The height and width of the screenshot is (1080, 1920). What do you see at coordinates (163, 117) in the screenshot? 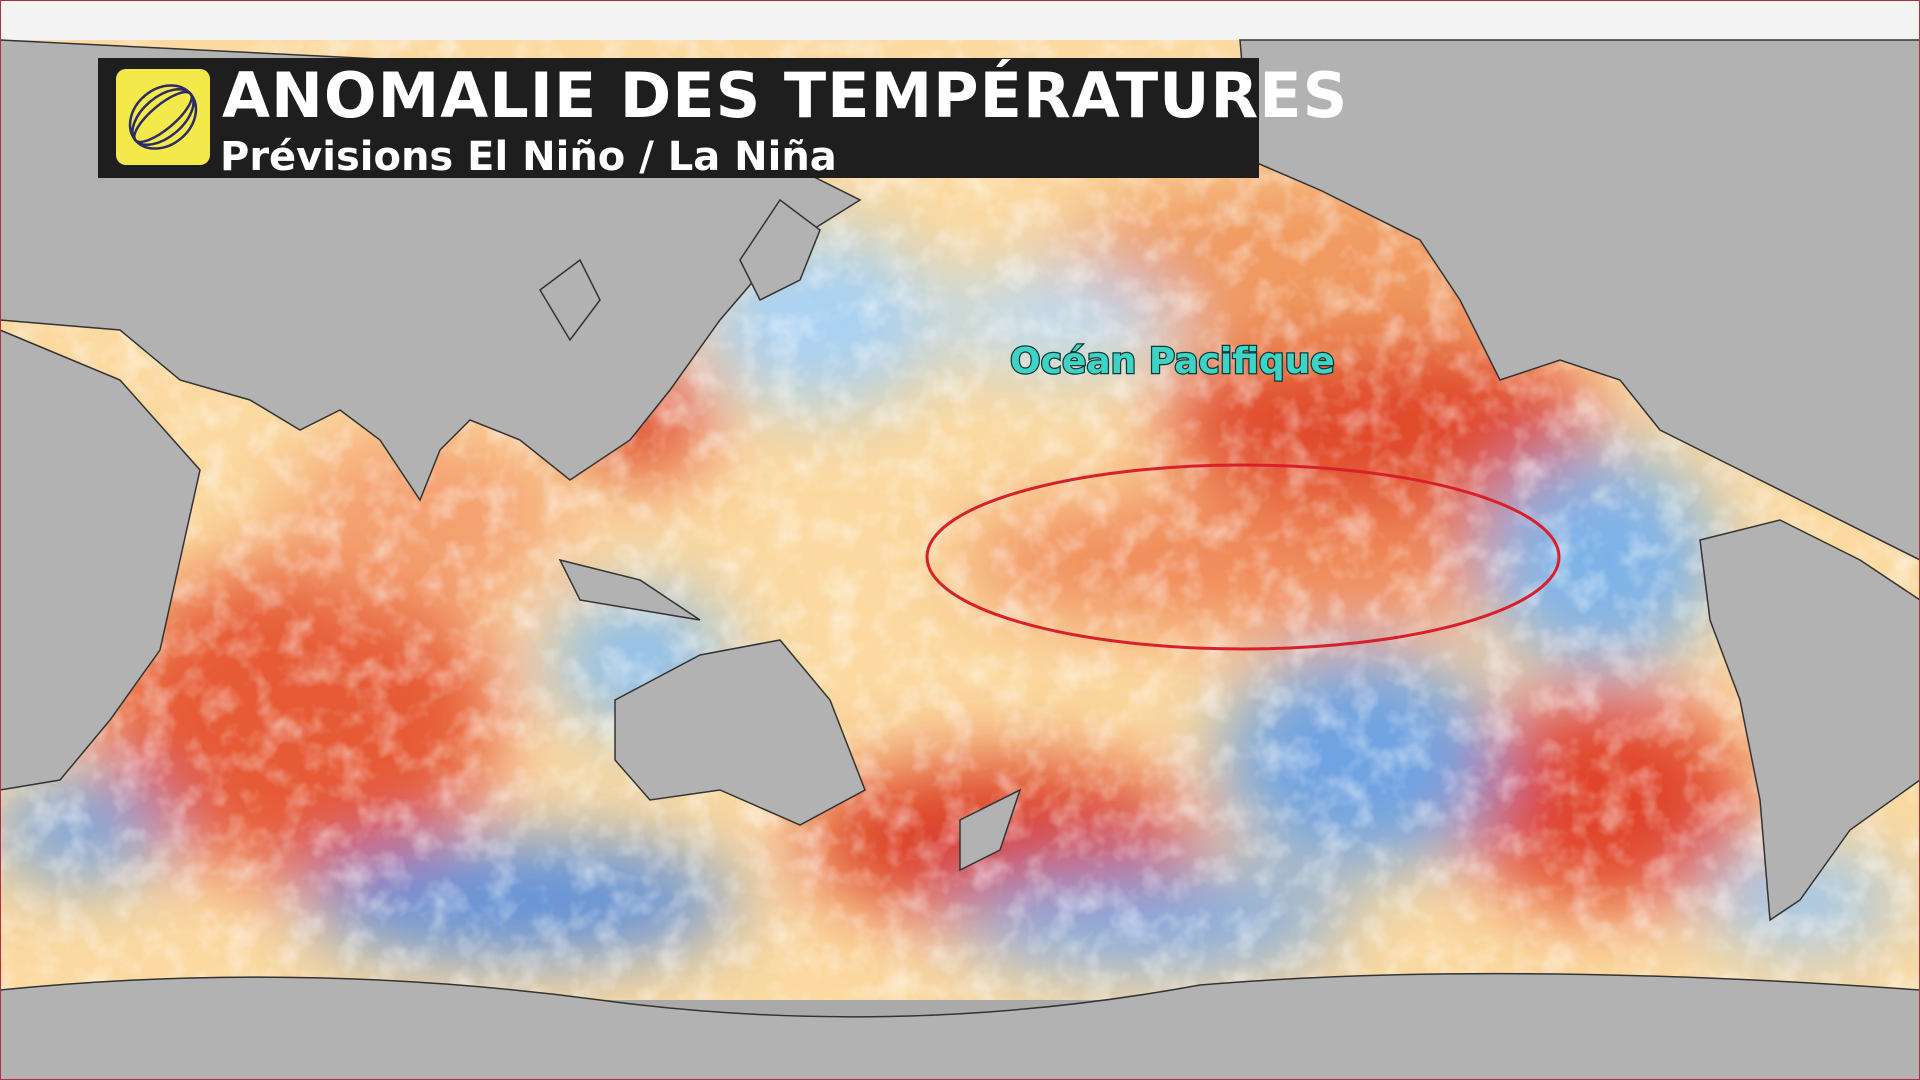
I see `logo` at bounding box center [163, 117].